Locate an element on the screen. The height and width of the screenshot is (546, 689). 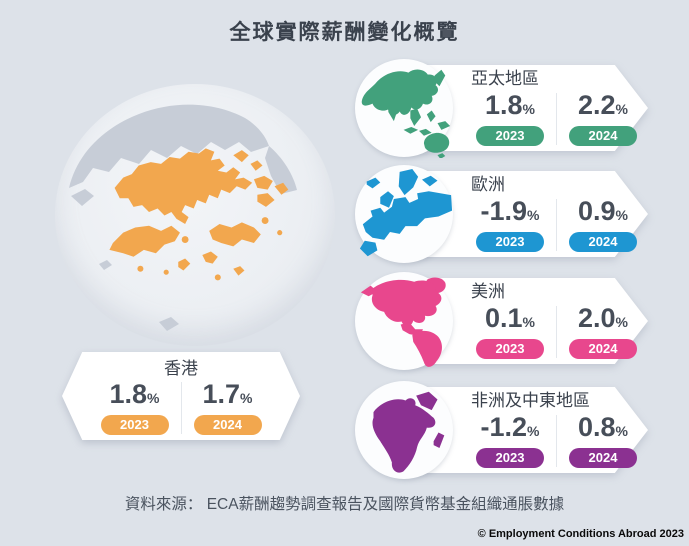
value-2024: 0.9% is located at coordinates (603, 213).